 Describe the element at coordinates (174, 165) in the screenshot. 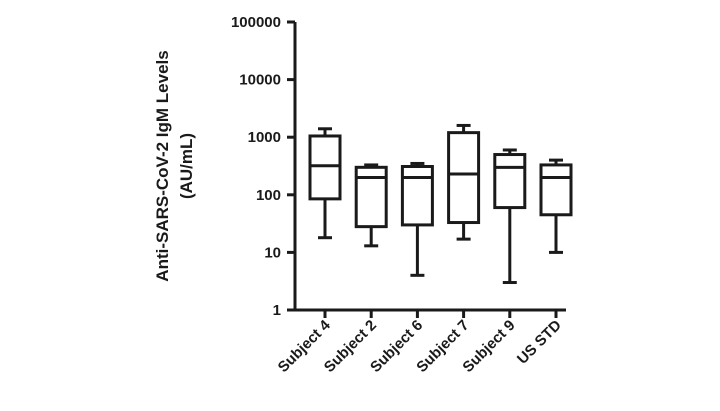

I see `y-axis-title: Anti-SARS-CoV-2 IgM Levels (AU/mL)` at that location.